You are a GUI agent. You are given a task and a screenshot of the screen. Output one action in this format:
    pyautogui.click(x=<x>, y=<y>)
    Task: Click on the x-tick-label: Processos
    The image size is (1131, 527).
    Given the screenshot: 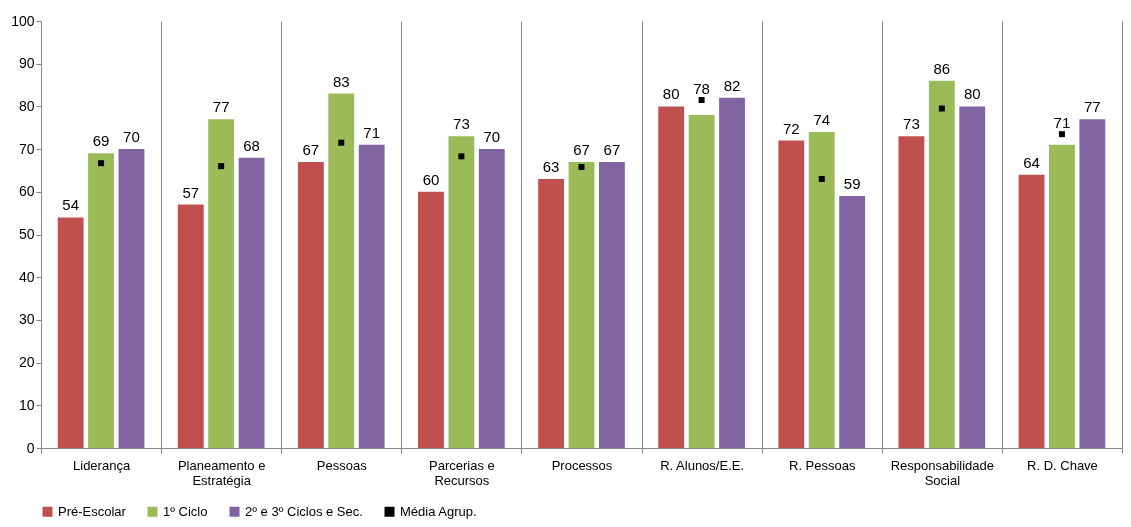 What is the action you would take?
    pyautogui.click(x=582, y=465)
    